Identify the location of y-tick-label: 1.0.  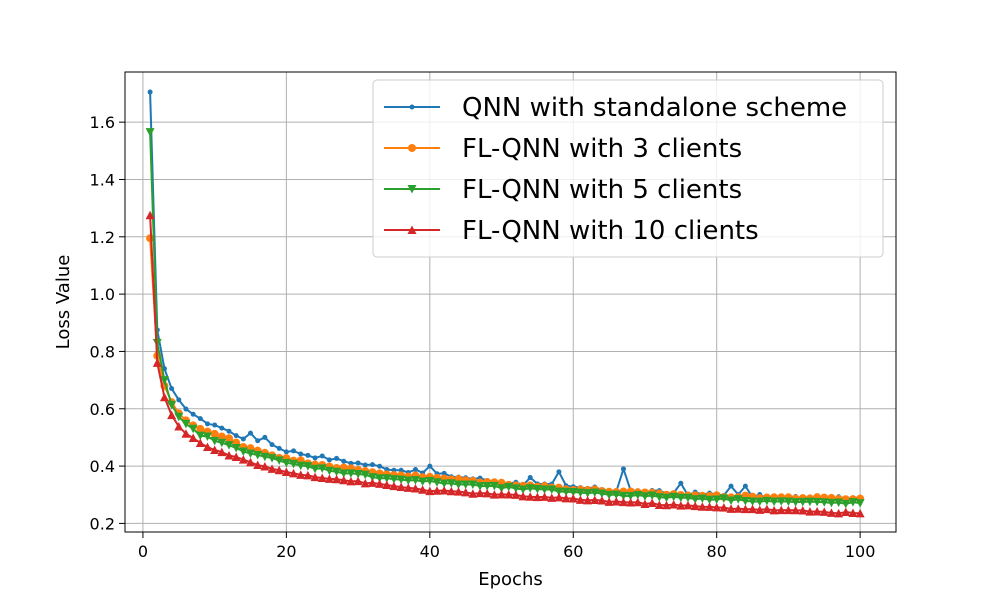
(102, 294).